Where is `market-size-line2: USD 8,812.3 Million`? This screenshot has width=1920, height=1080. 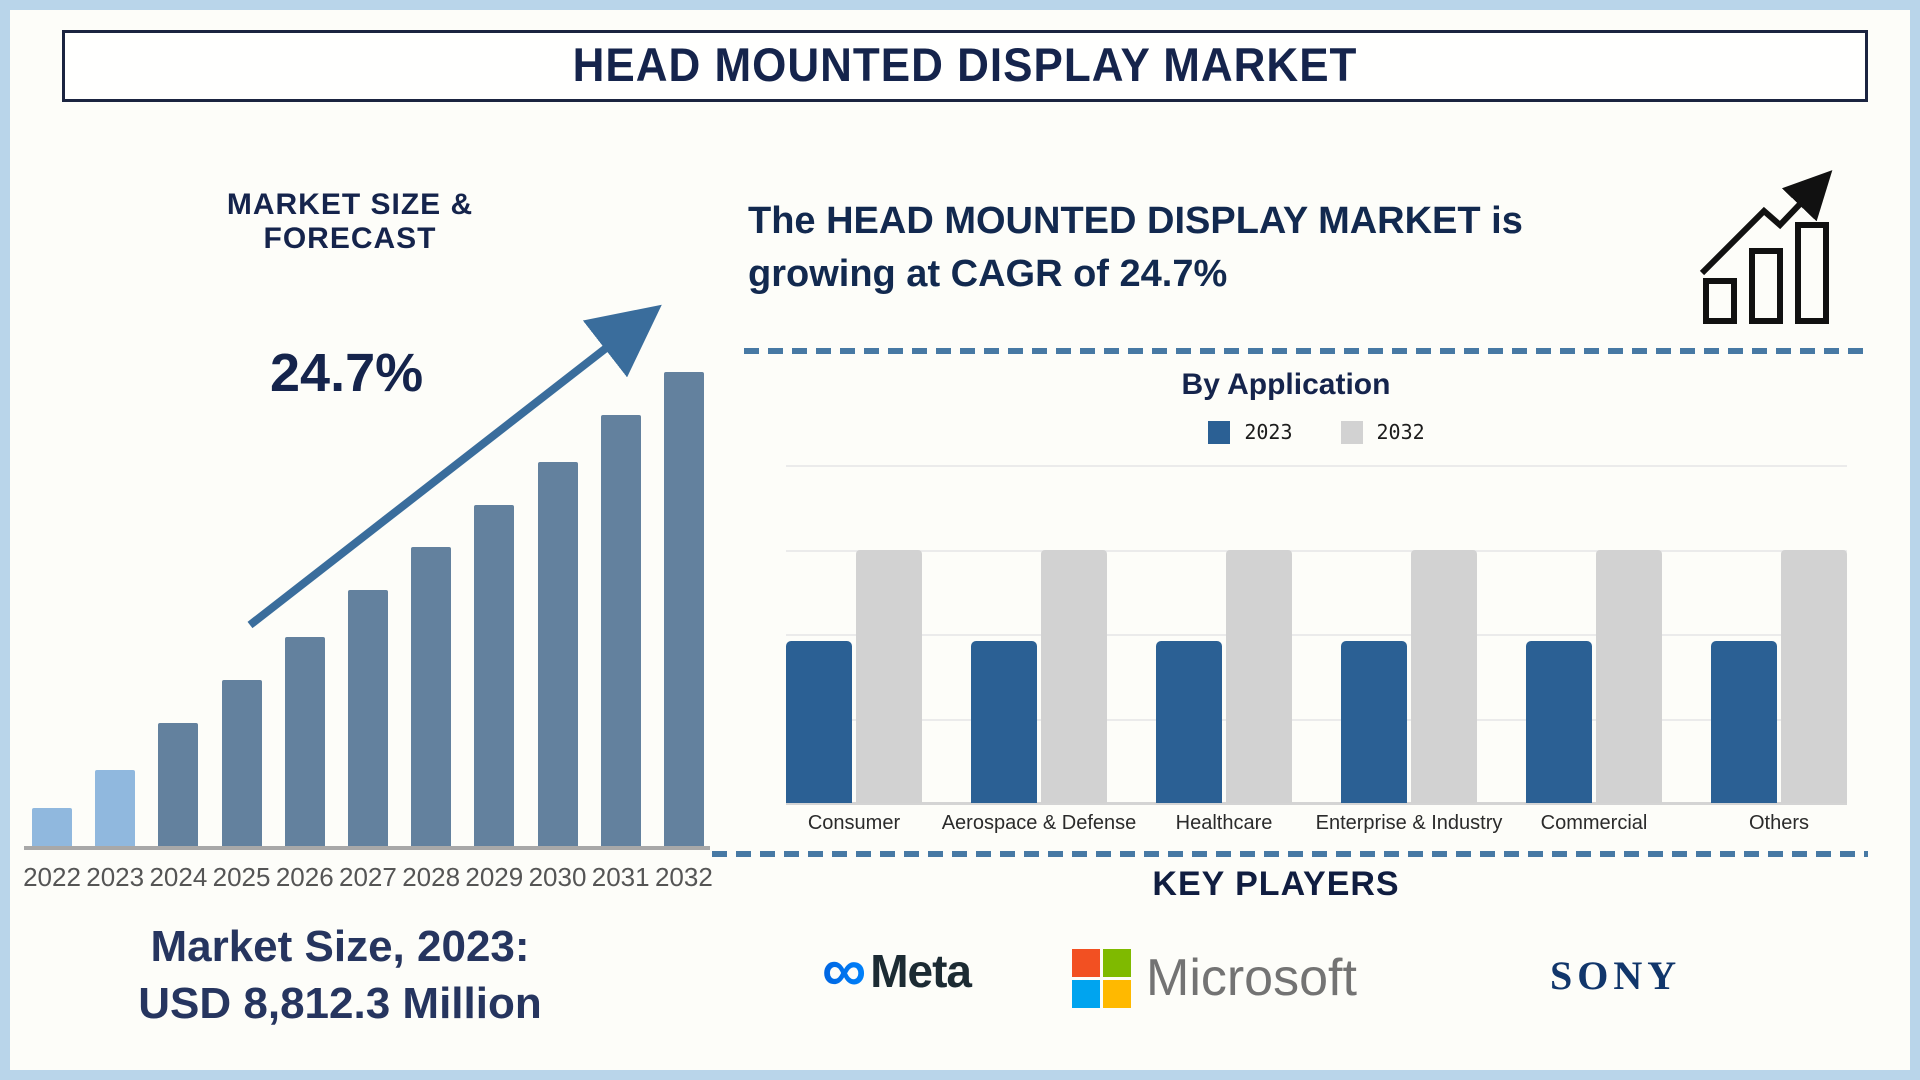 market-size-line2: USD 8,812.3 Million is located at coordinates (340, 1003).